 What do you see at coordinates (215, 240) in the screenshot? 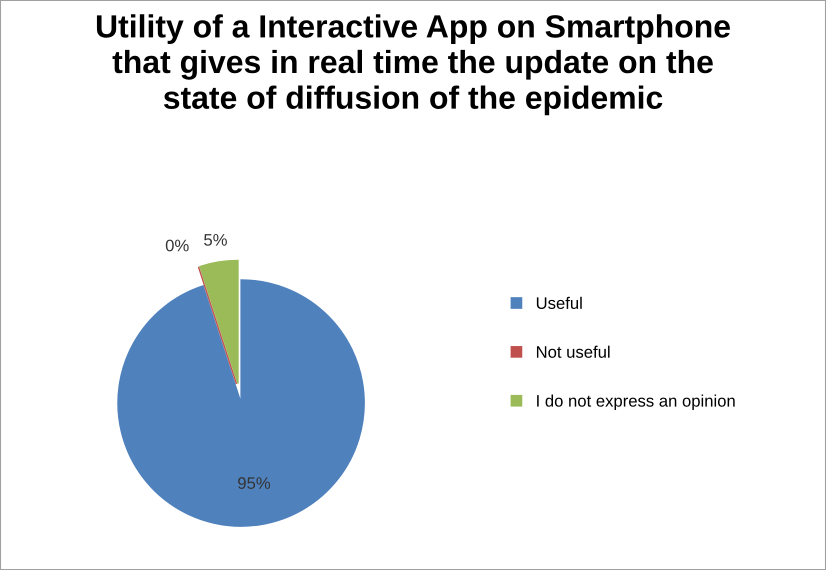
I see `data-label: 5%` at bounding box center [215, 240].